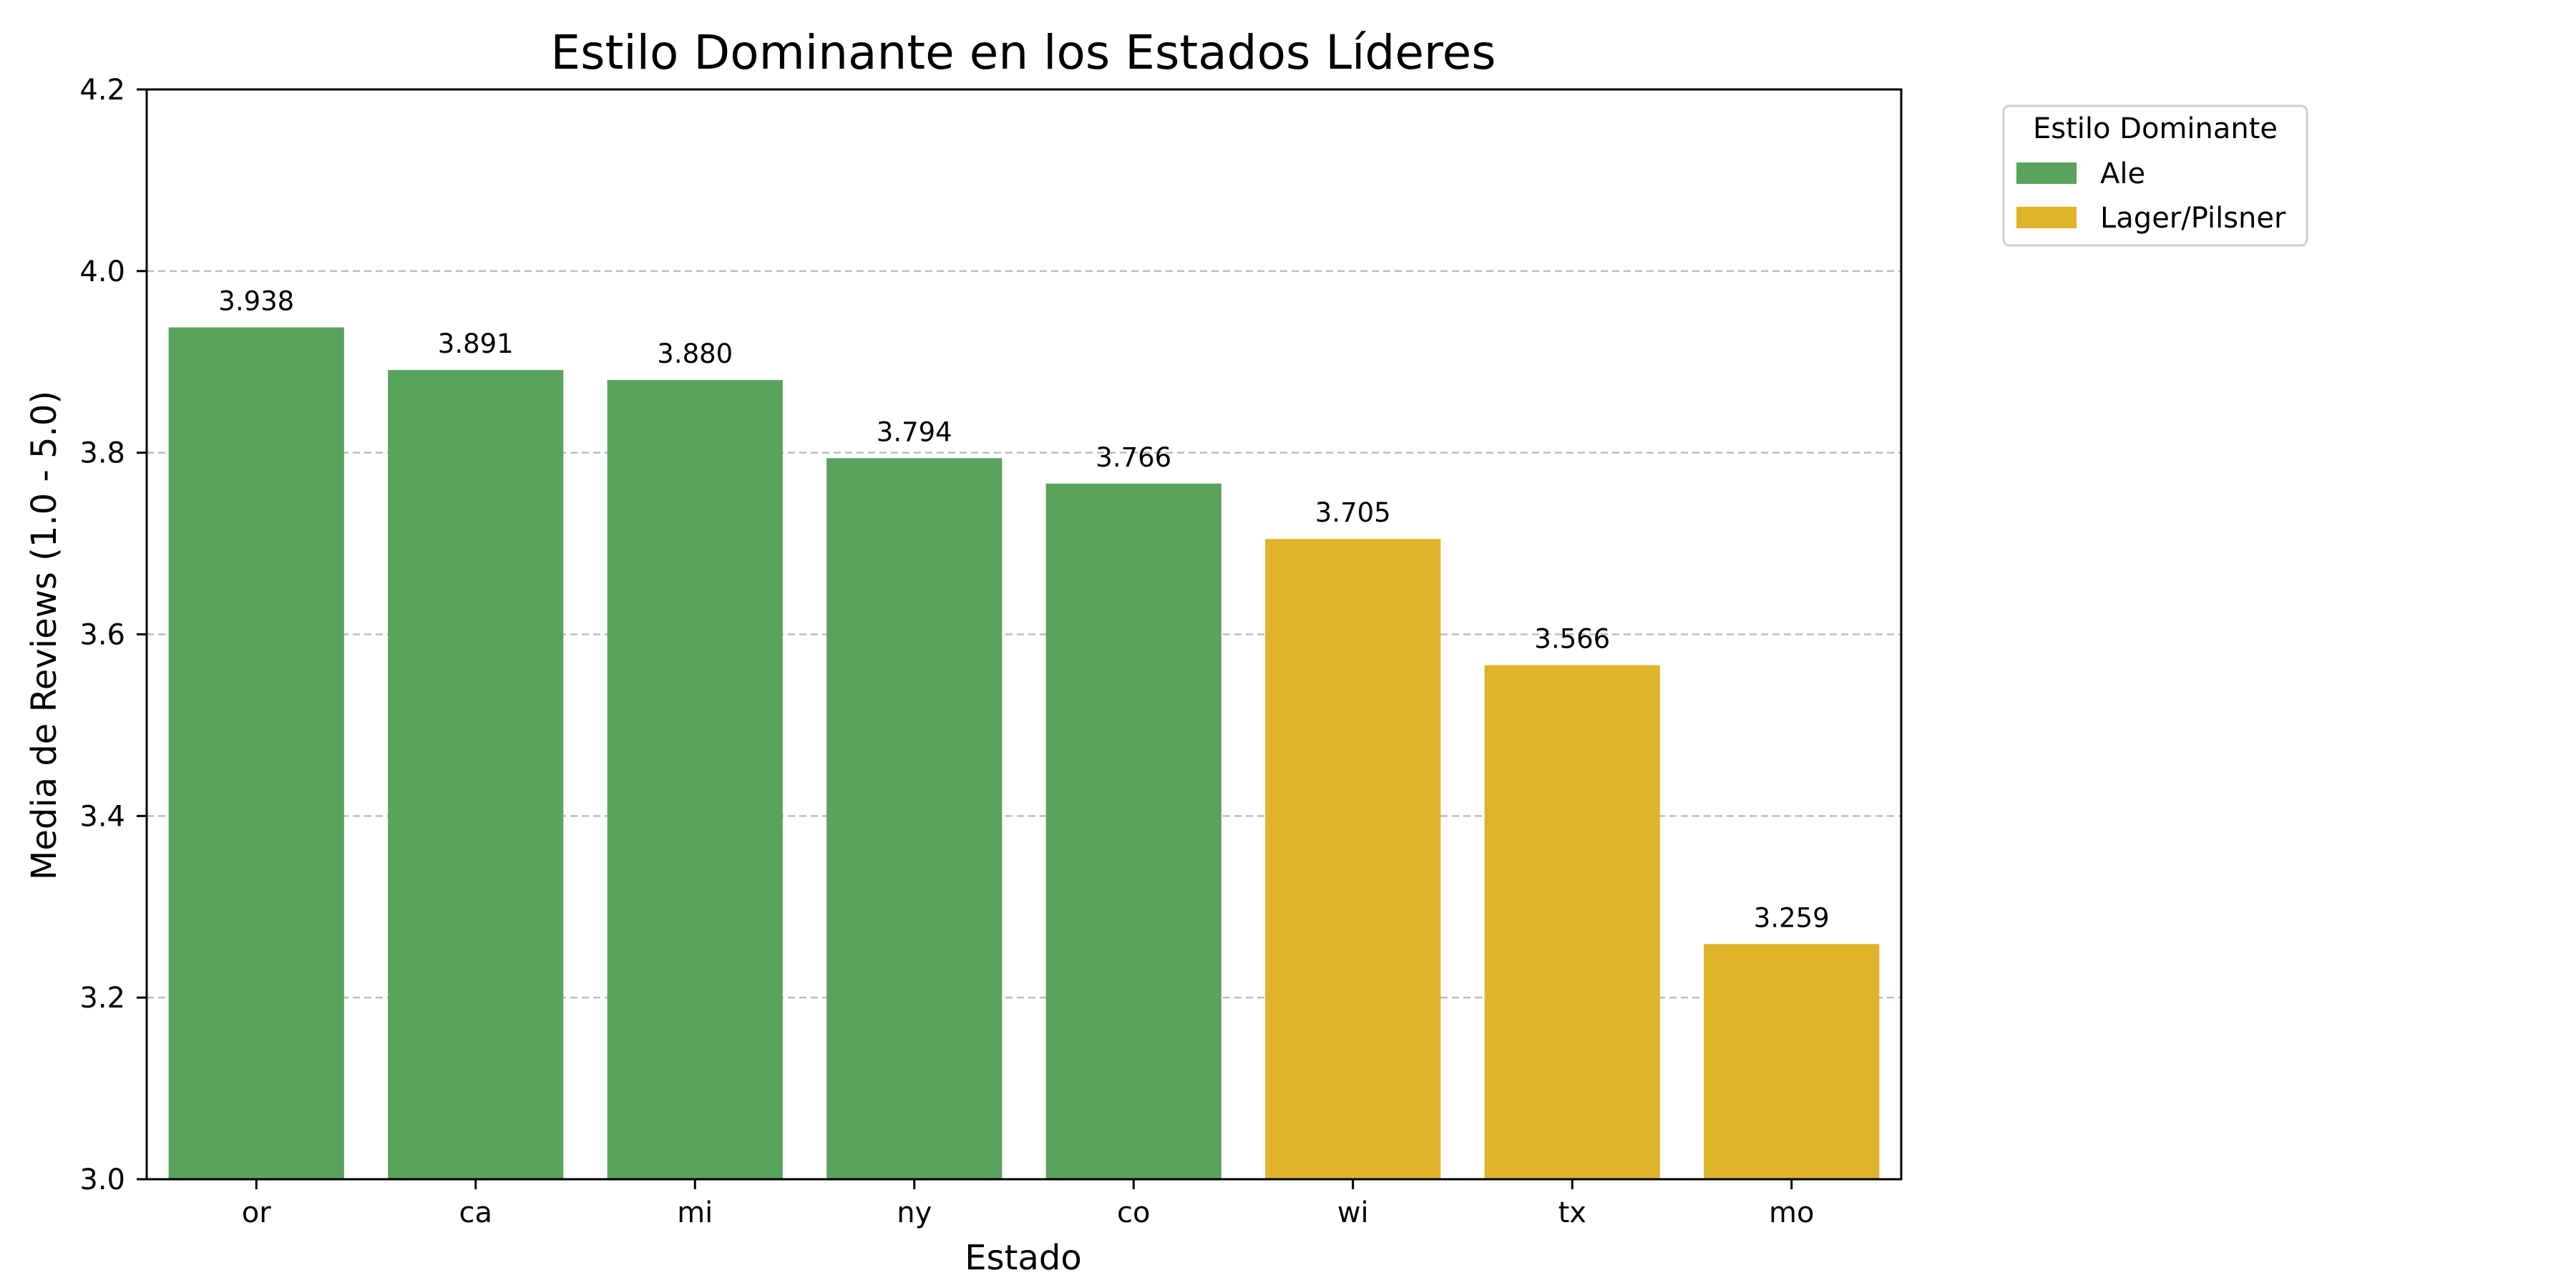  I want to click on bar-value-label-co: 3.766, so click(1133, 457).